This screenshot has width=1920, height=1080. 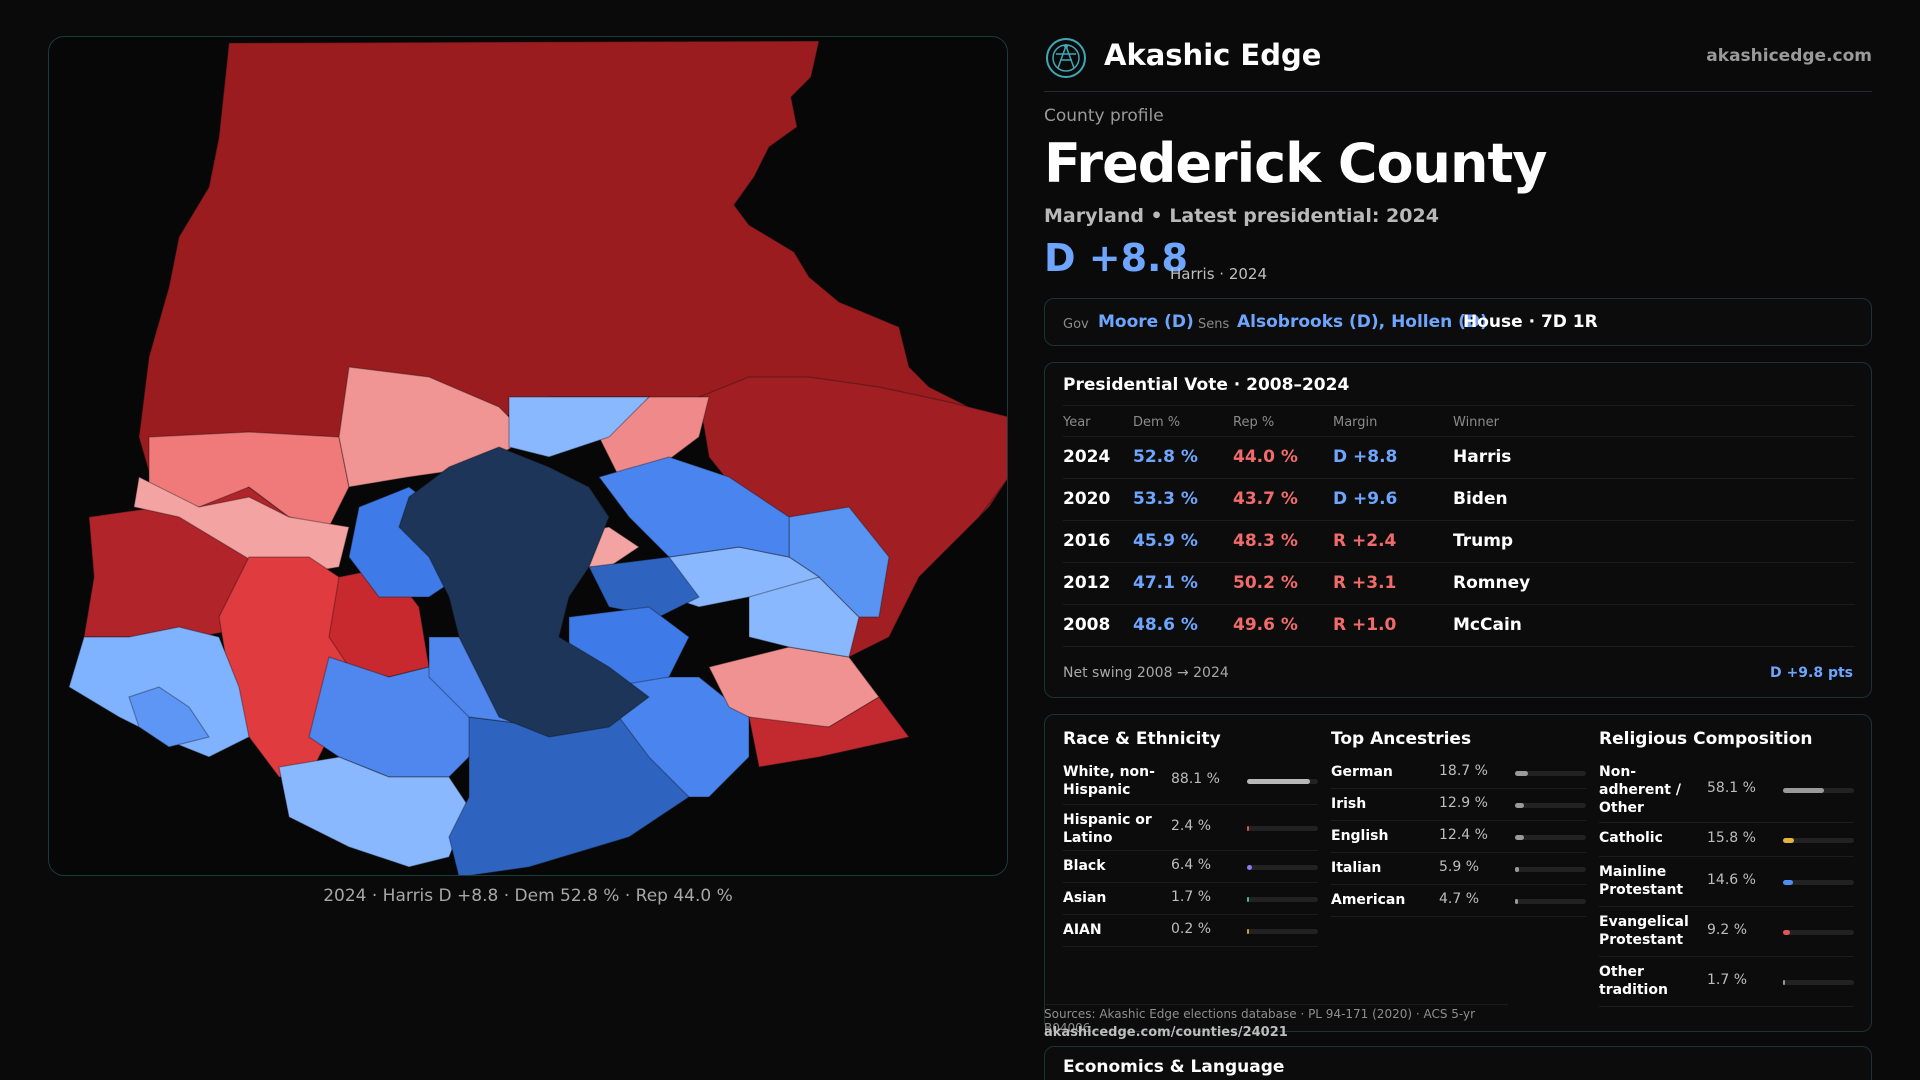 What do you see at coordinates (1254, 422) in the screenshot?
I see `col-rep: Rep %` at bounding box center [1254, 422].